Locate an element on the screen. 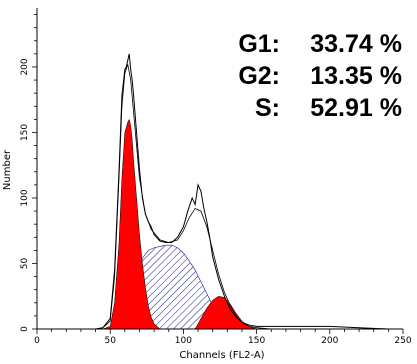  y-axis-tick-label: 0 is located at coordinates (25, 329).